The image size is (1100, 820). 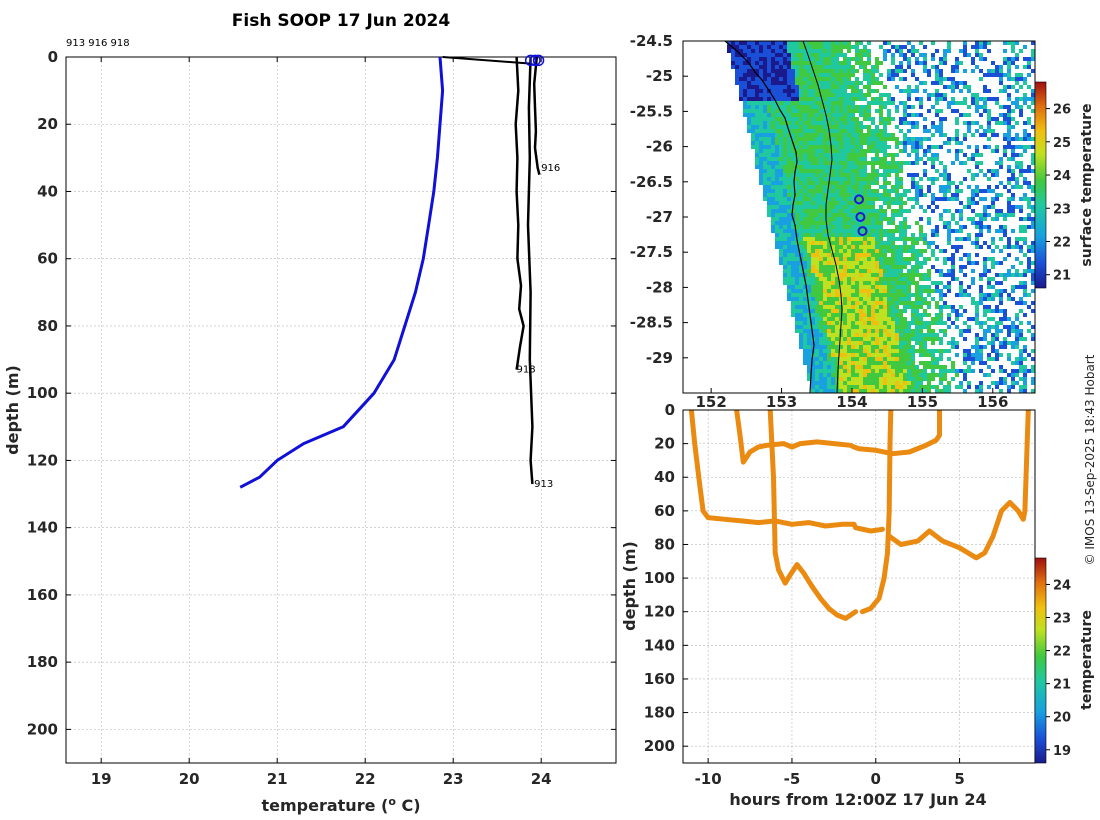 I want to click on section-track, so click(x=876, y=512).